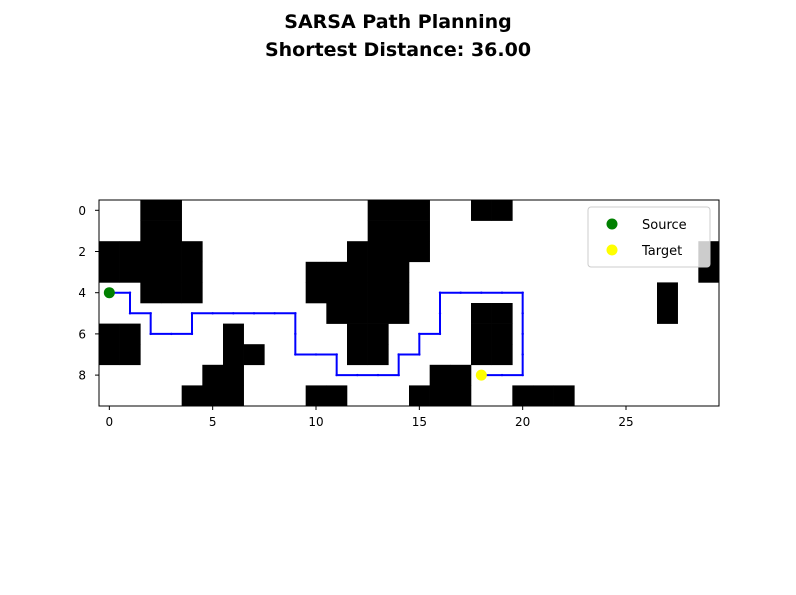 The image size is (796, 595). What do you see at coordinates (419, 422) in the screenshot?
I see `x-tick-label: 15` at bounding box center [419, 422].